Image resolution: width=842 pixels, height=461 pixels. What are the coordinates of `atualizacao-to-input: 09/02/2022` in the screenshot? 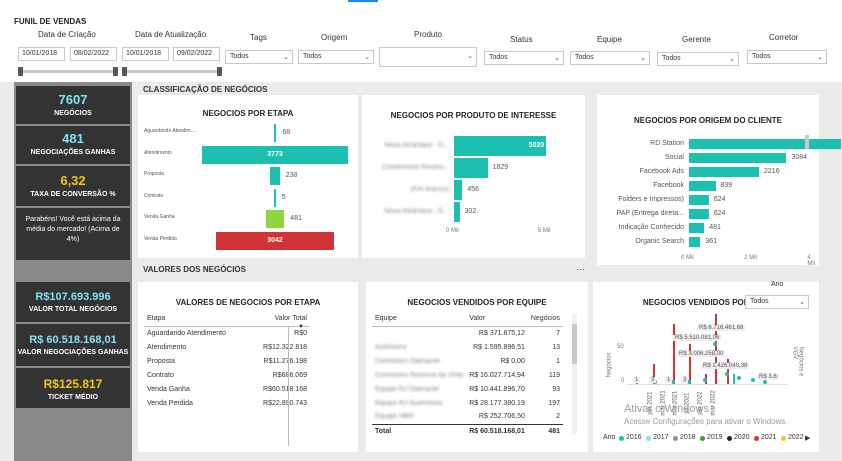 It's located at (196, 54).